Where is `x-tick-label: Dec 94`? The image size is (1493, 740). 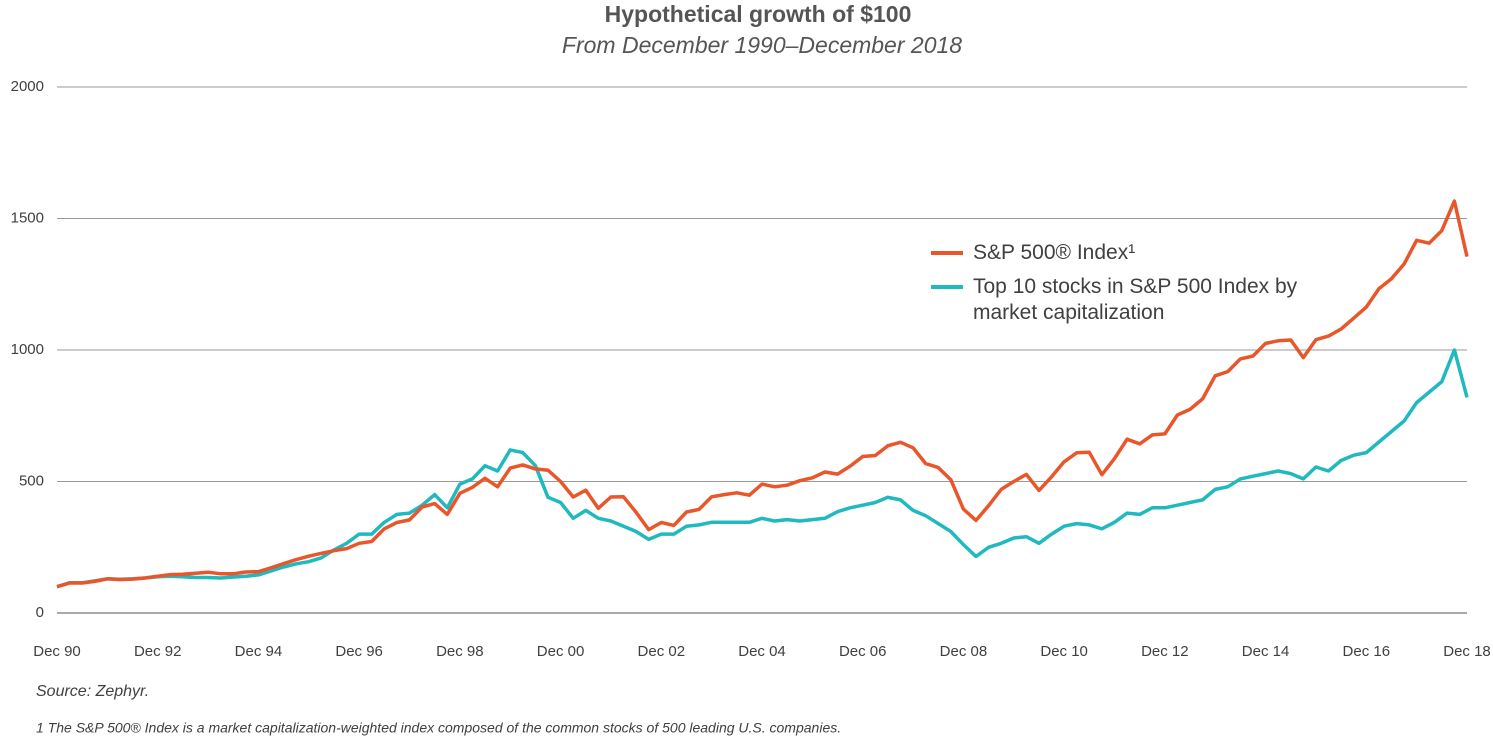 x-tick-label: Dec 94 is located at coordinates (259, 651).